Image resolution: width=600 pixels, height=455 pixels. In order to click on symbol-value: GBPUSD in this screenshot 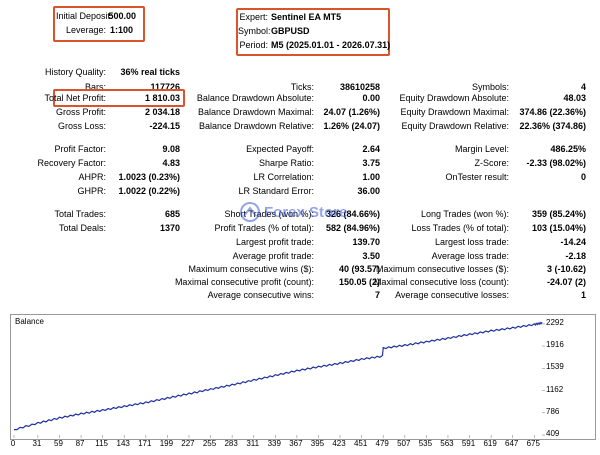, I will do `click(290, 31)`.